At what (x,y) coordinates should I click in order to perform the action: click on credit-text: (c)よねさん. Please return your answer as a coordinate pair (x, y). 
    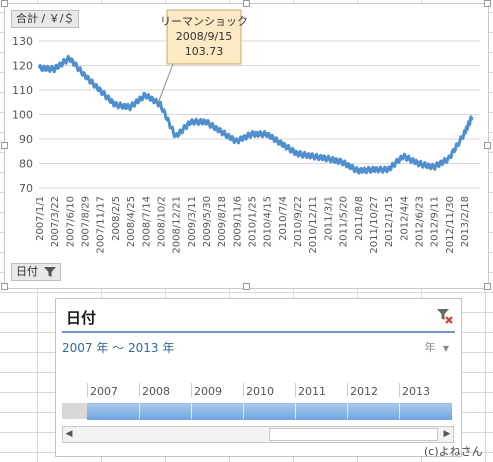
    Looking at the image, I should click on (453, 451).